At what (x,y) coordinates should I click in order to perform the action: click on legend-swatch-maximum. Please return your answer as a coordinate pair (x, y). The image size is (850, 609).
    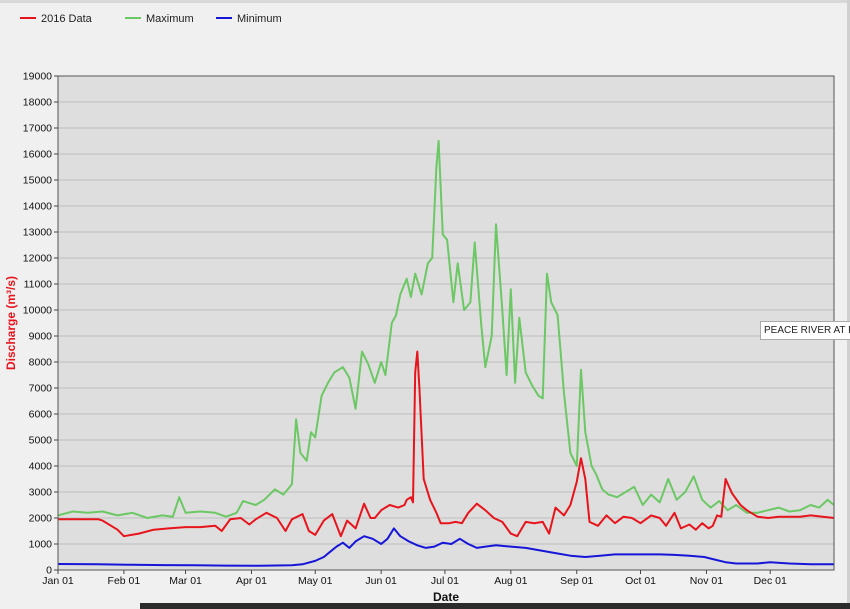
    Looking at the image, I should click on (133, 18).